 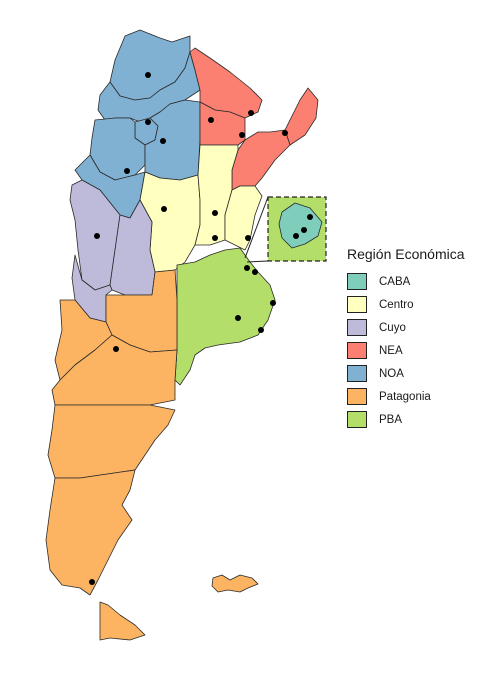 What do you see at coordinates (412, 281) in the screenshot?
I see `legend-item-caba: CABA` at bounding box center [412, 281].